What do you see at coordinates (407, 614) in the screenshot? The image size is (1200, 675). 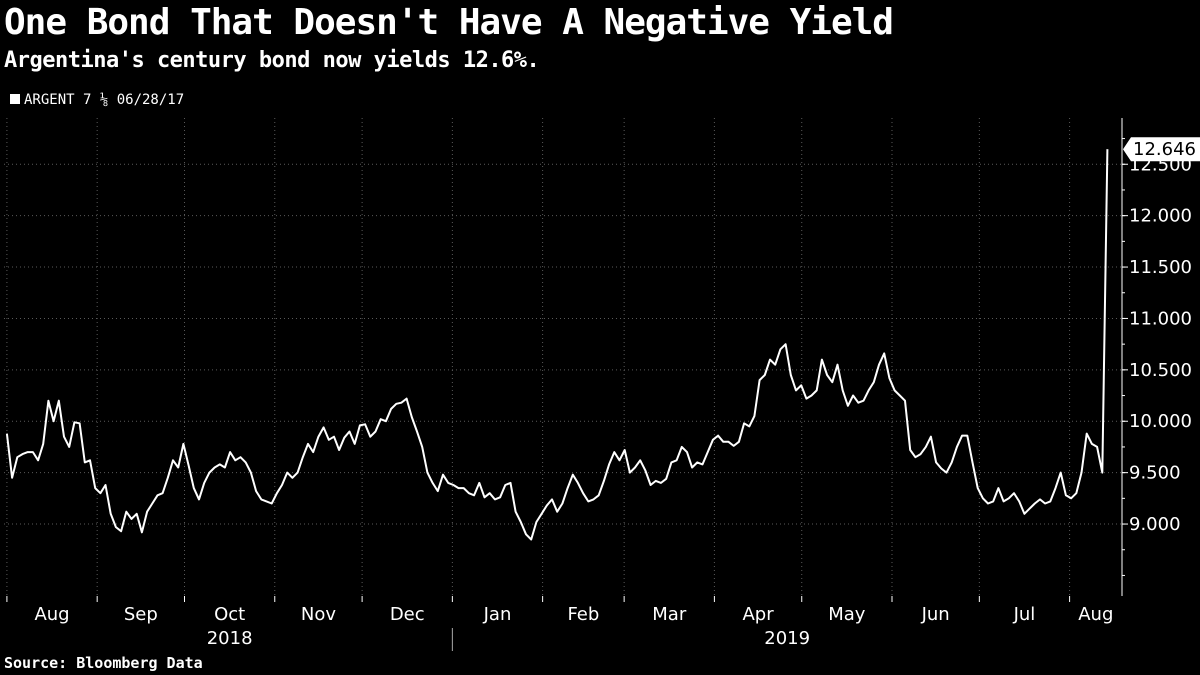 I see `x-tick-label: Dec` at bounding box center [407, 614].